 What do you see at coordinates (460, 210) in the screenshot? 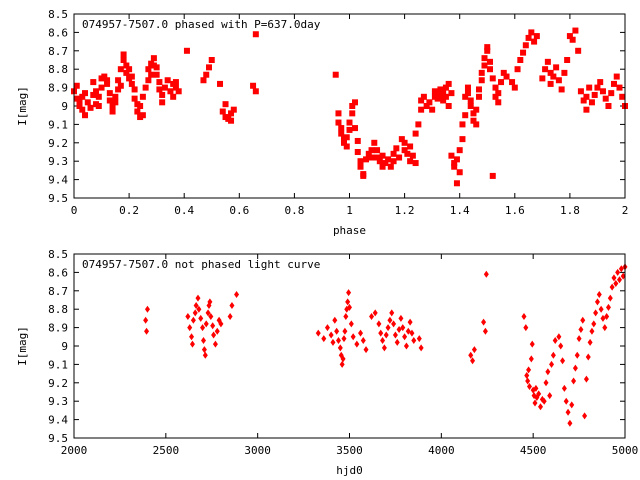
I see `x-tick-label: 1.4` at bounding box center [460, 210].